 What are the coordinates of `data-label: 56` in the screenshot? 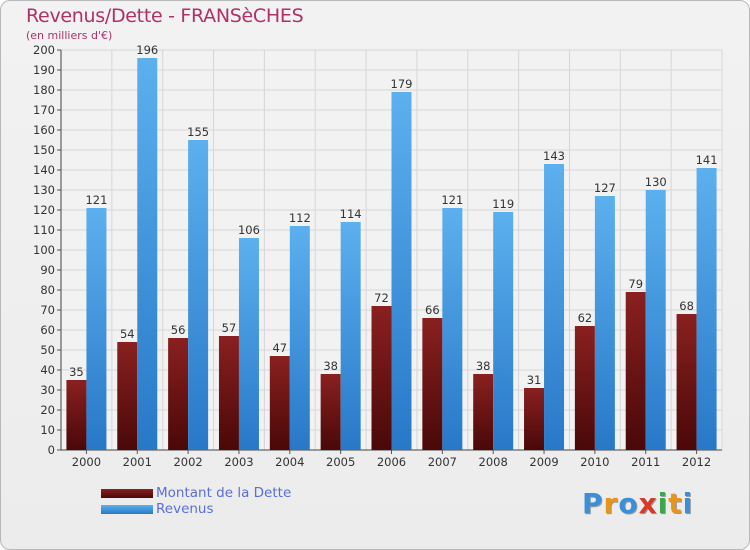 It's located at (178, 330).